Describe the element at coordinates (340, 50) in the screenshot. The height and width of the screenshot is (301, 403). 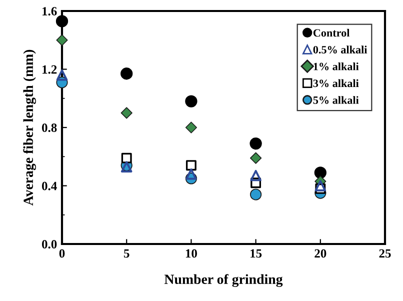
I see `legend-label: 0.5% alkali` at that location.